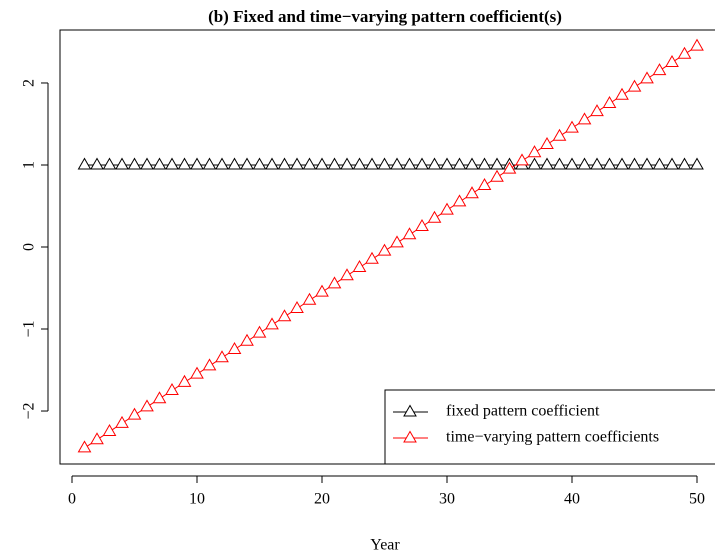 Image resolution: width=715 pixels, height=560 pixels. What do you see at coordinates (29, 411) in the screenshot?
I see `y-tick-label: −2` at bounding box center [29, 411].